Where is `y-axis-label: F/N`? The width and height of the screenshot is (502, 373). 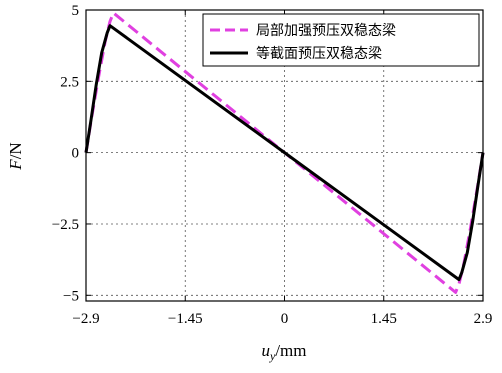
y-axis-label: F/N is located at coordinates (15, 156).